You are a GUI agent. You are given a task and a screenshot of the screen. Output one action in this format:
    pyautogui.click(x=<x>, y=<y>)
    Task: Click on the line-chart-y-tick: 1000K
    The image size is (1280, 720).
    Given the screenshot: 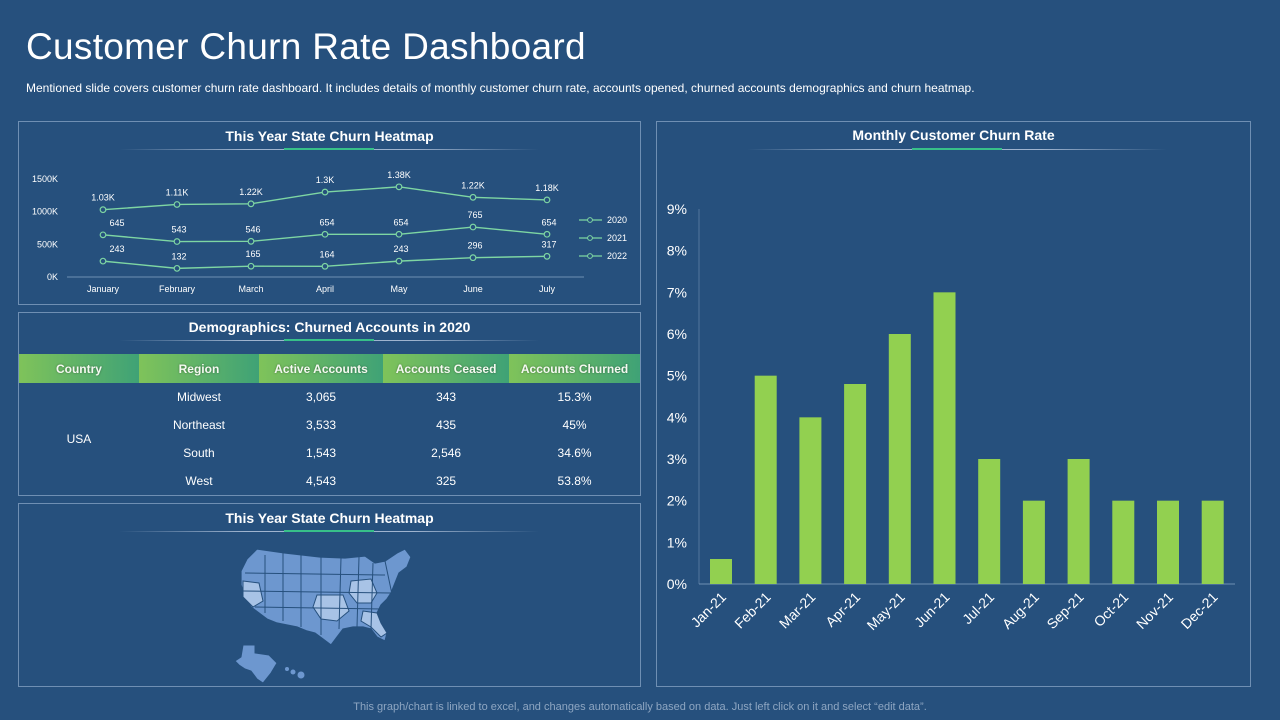 What is the action you would take?
    pyautogui.click(x=45, y=212)
    